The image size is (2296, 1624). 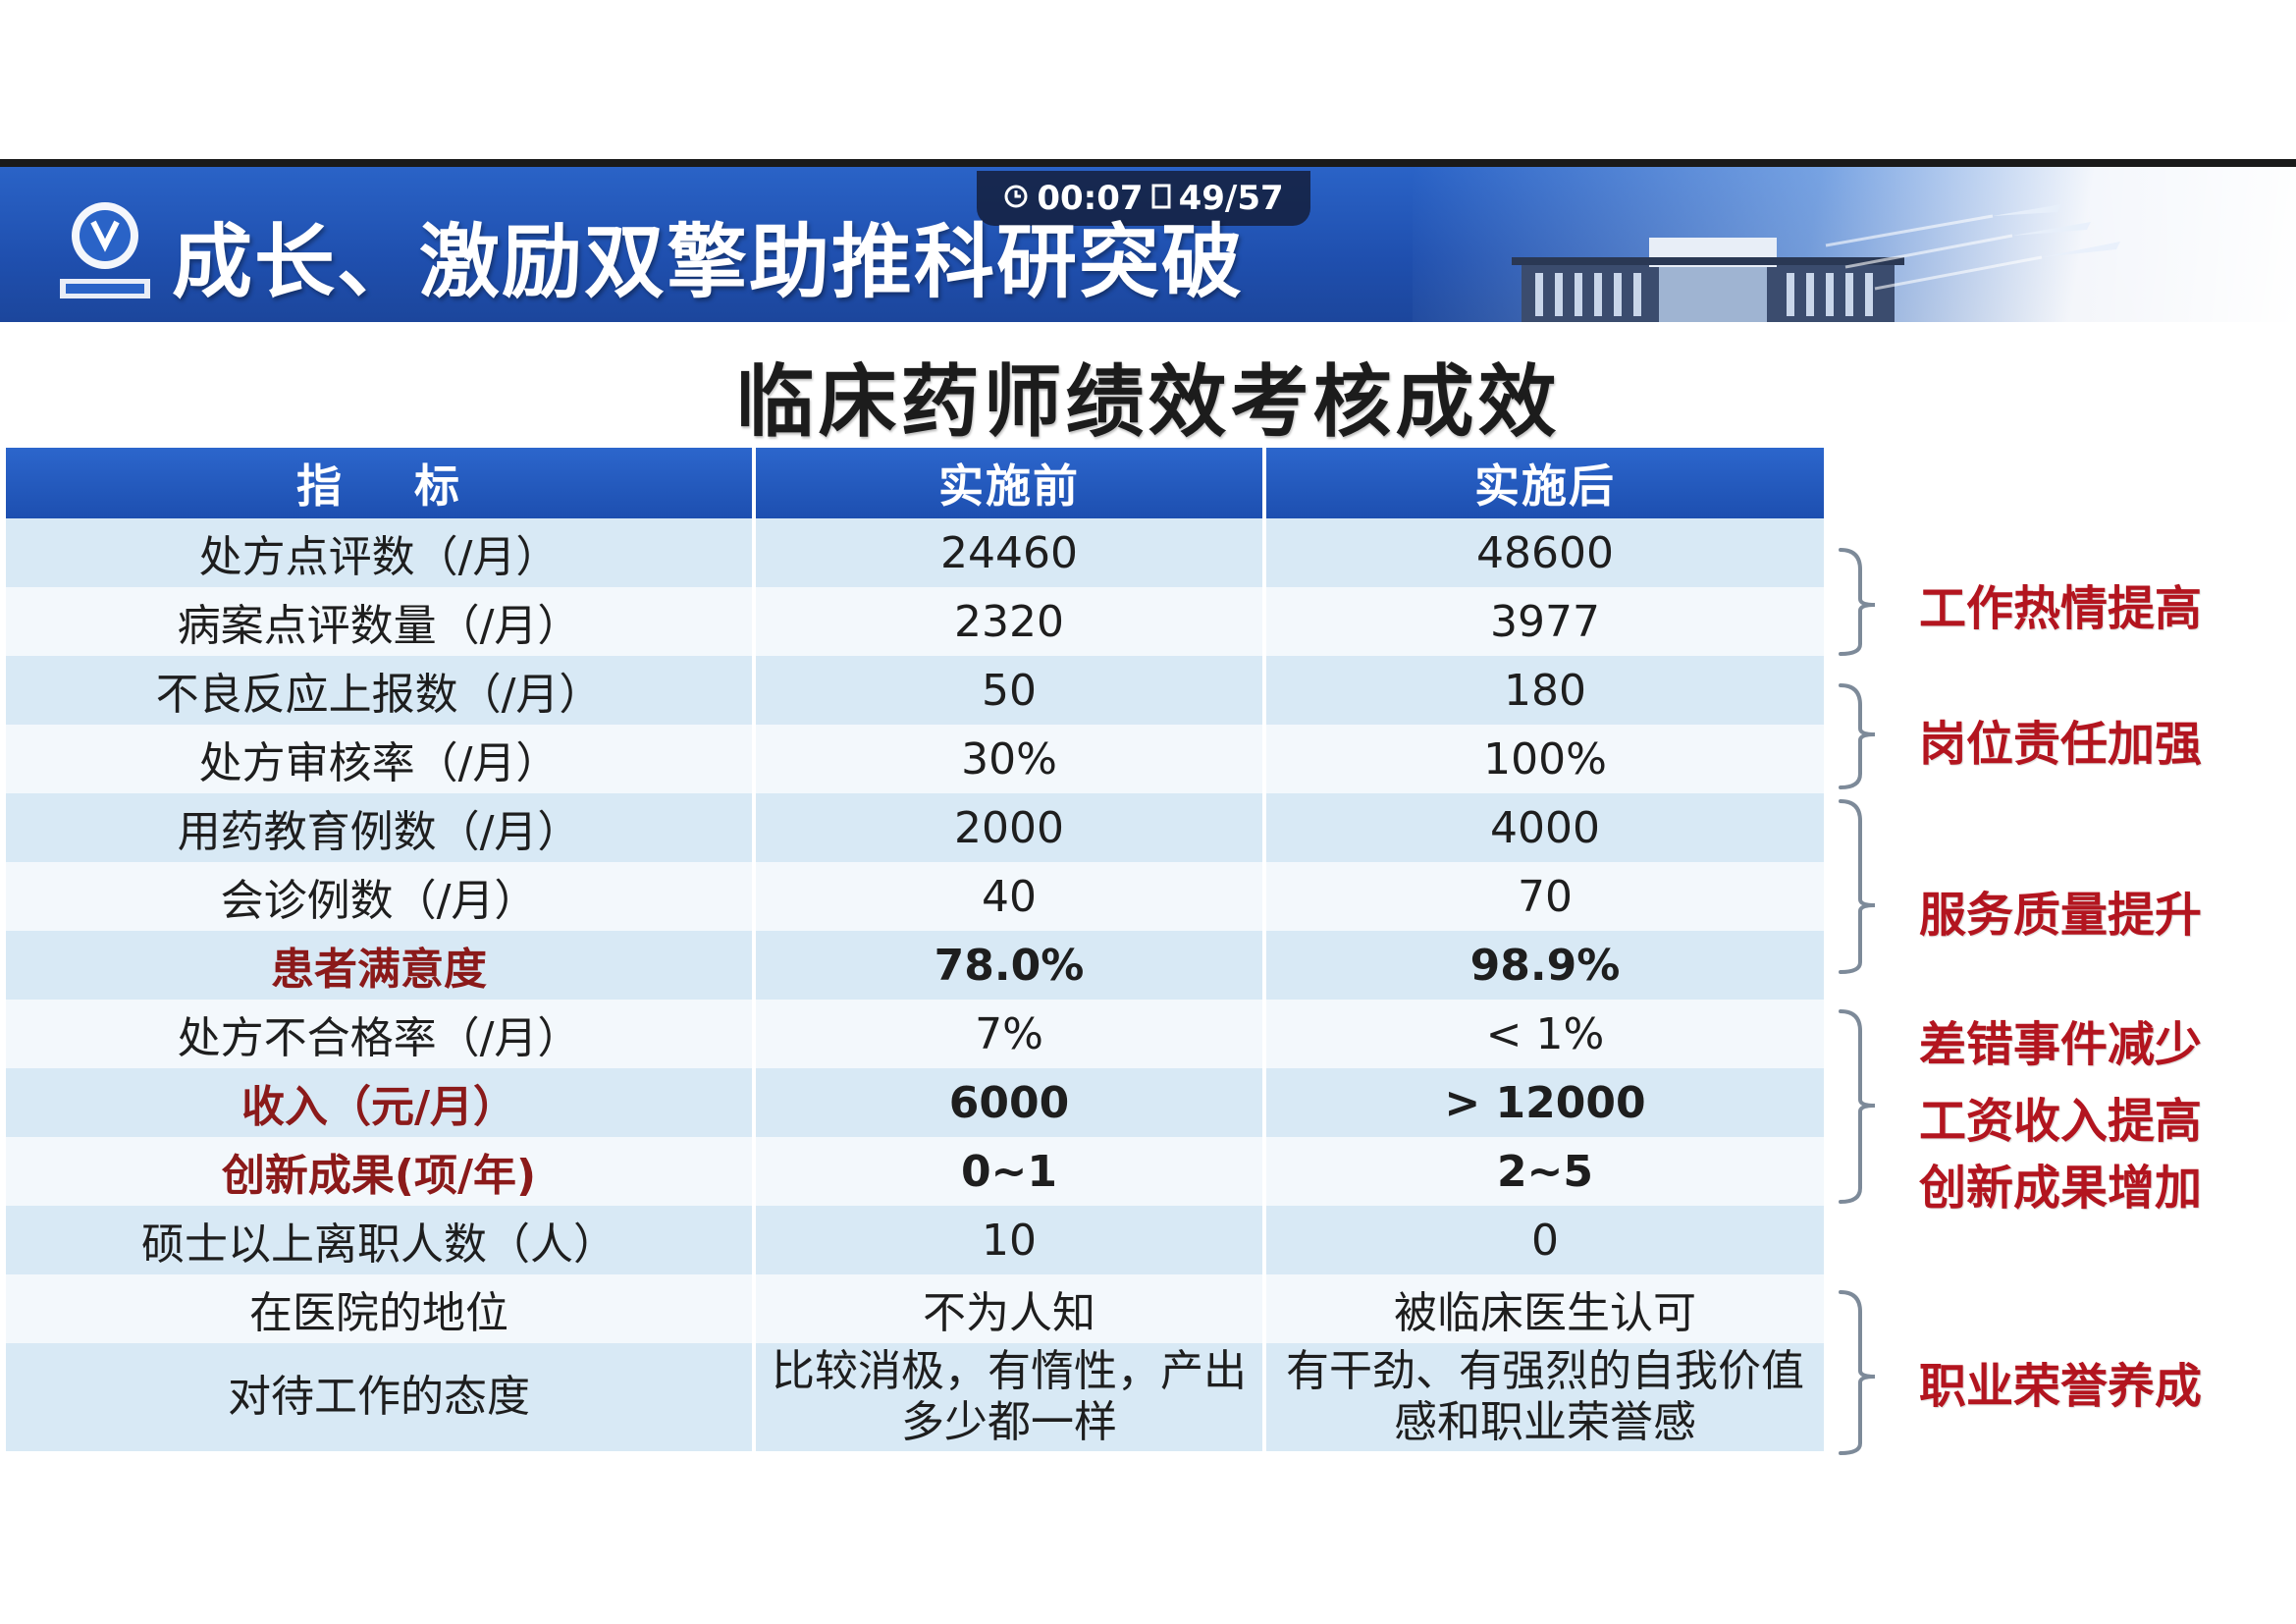 I want to click on table-row: 处方不合格率（/月） 7% < 1%, so click(x=915, y=1034).